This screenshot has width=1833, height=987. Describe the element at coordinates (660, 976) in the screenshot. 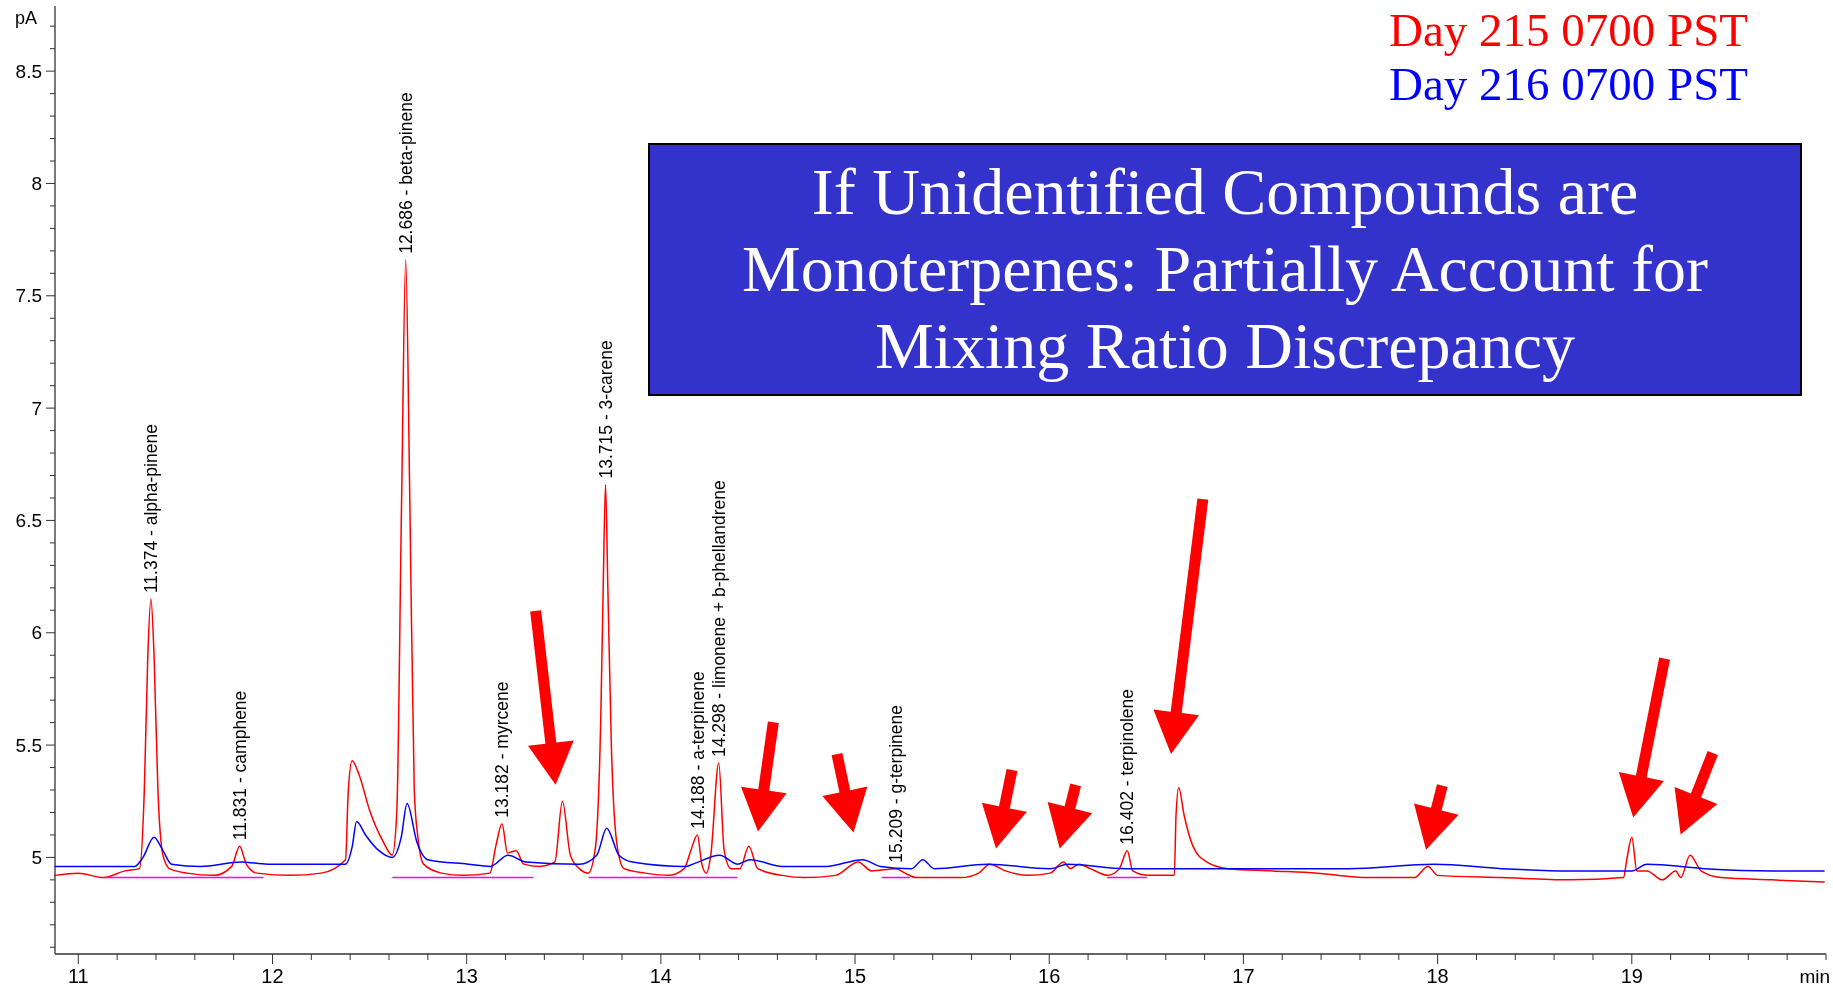

I see `x-tick-label: 14` at that location.